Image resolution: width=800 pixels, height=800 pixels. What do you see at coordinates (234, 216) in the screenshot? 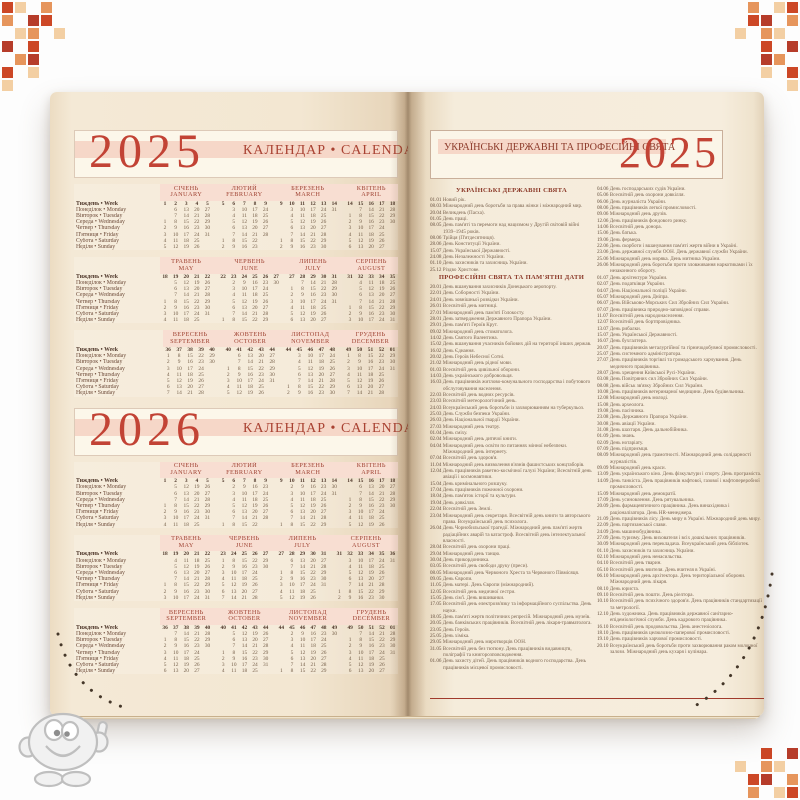
I see `day-number: 4` at bounding box center [234, 216].